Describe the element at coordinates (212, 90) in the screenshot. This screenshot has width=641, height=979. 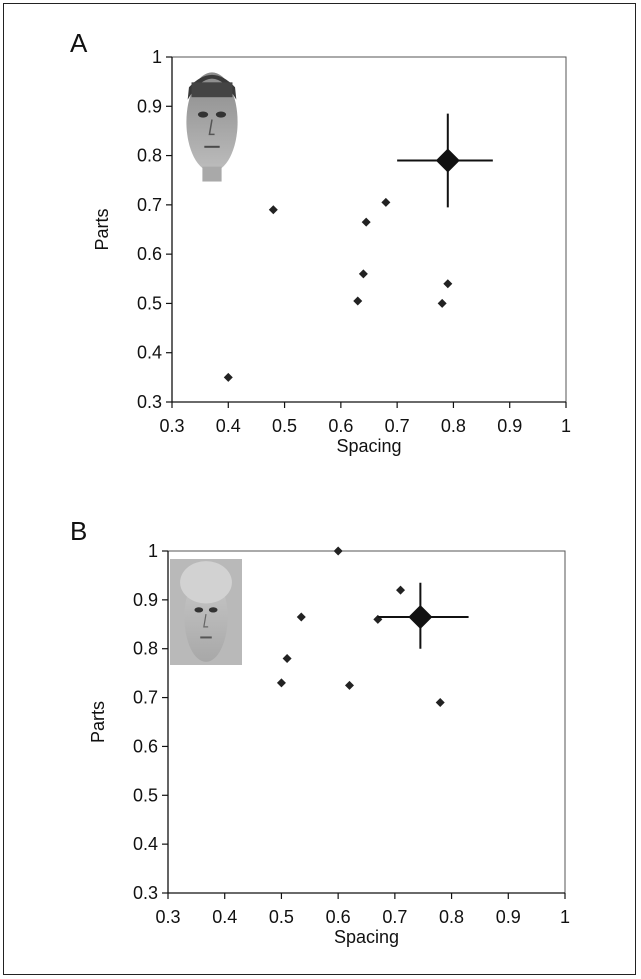
I see `hair-band` at that location.